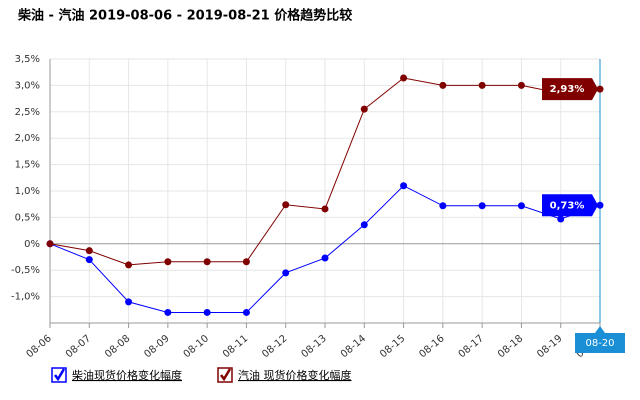  Describe the element at coordinates (39, 346) in the screenshot. I see `x-tick-label: 08-06` at that location.